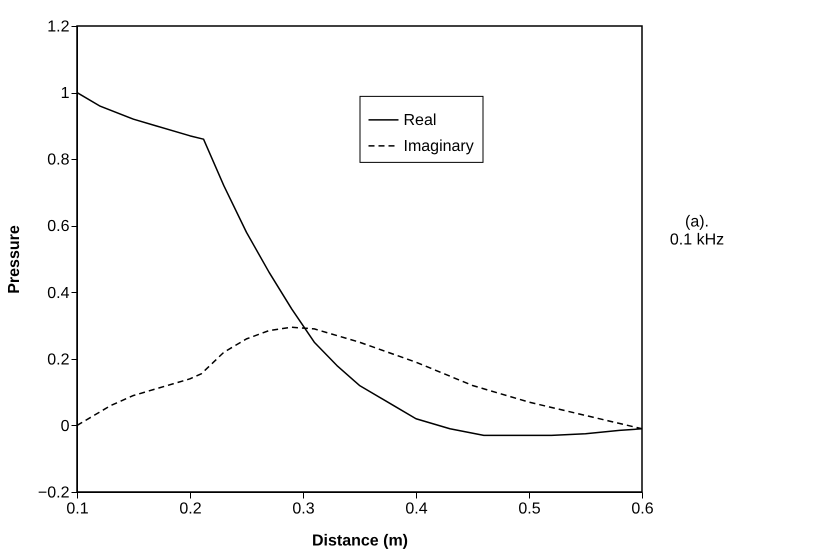 This screenshot has height=559, width=837. I want to click on y-axis-title: Pressure, so click(14, 259).